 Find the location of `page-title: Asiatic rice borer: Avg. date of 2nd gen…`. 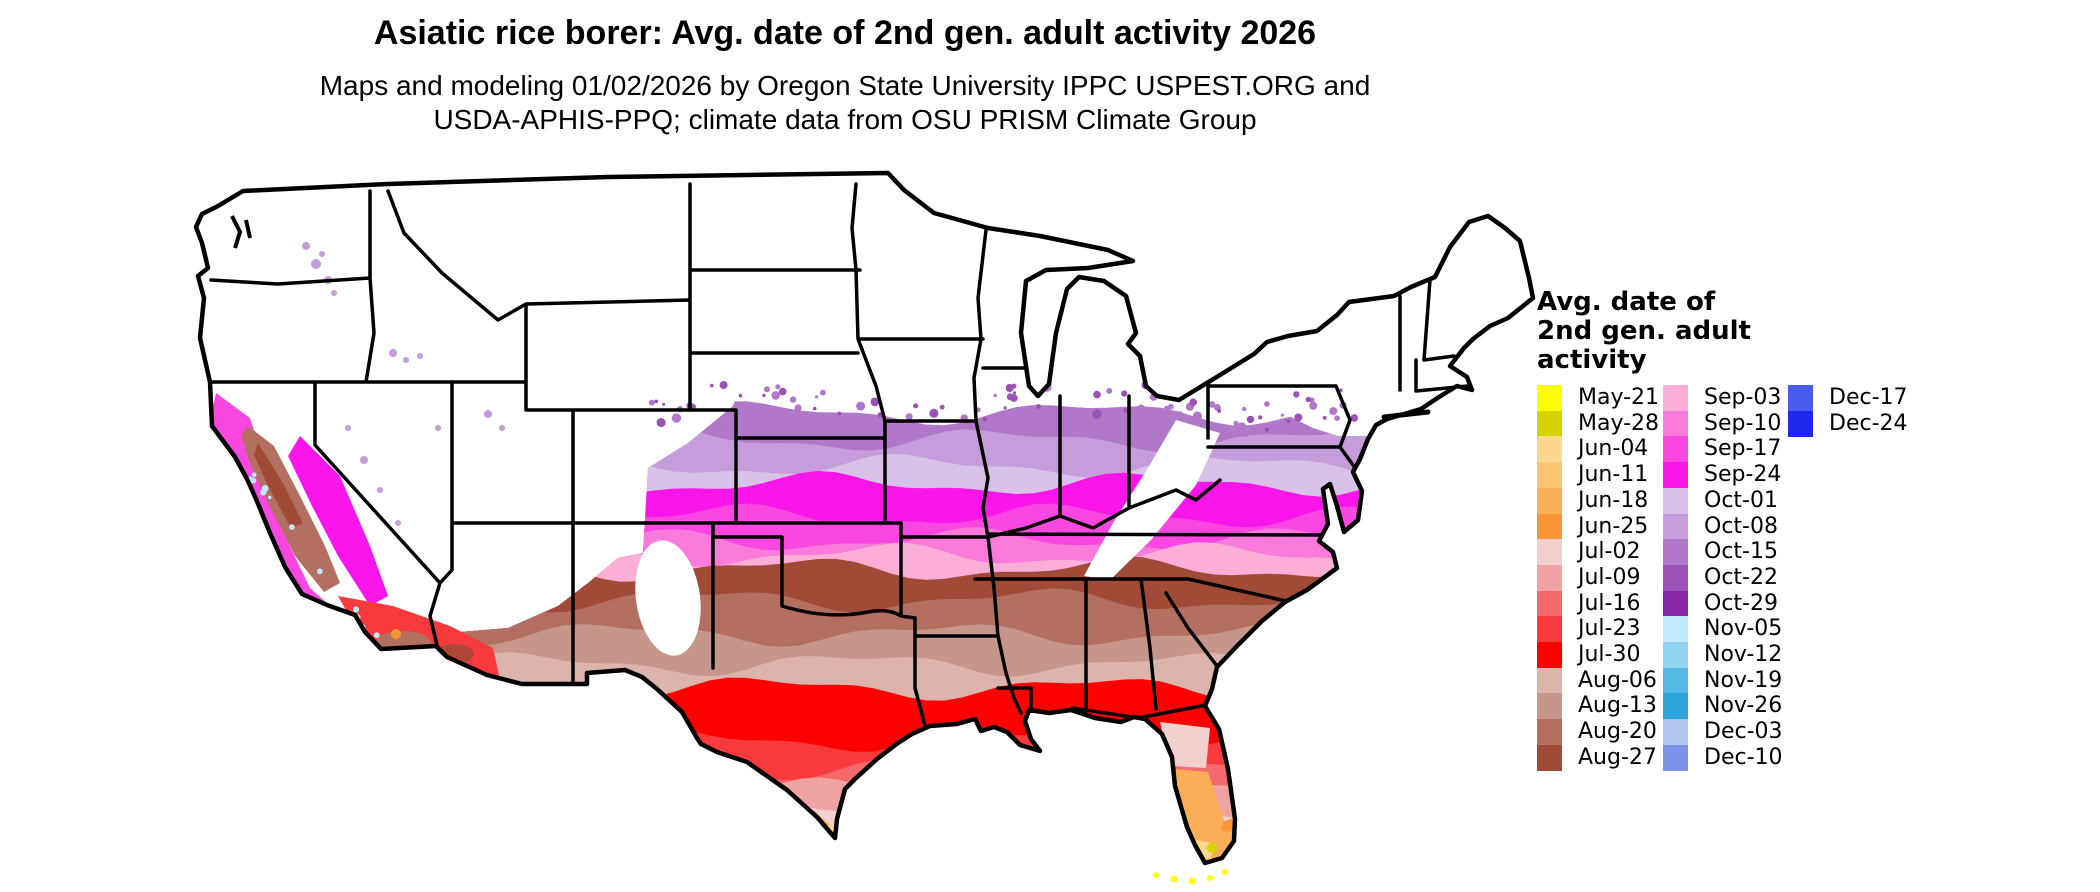

page-title: Asiatic rice borer: Avg. date of 2nd gen… is located at coordinates (845, 33).